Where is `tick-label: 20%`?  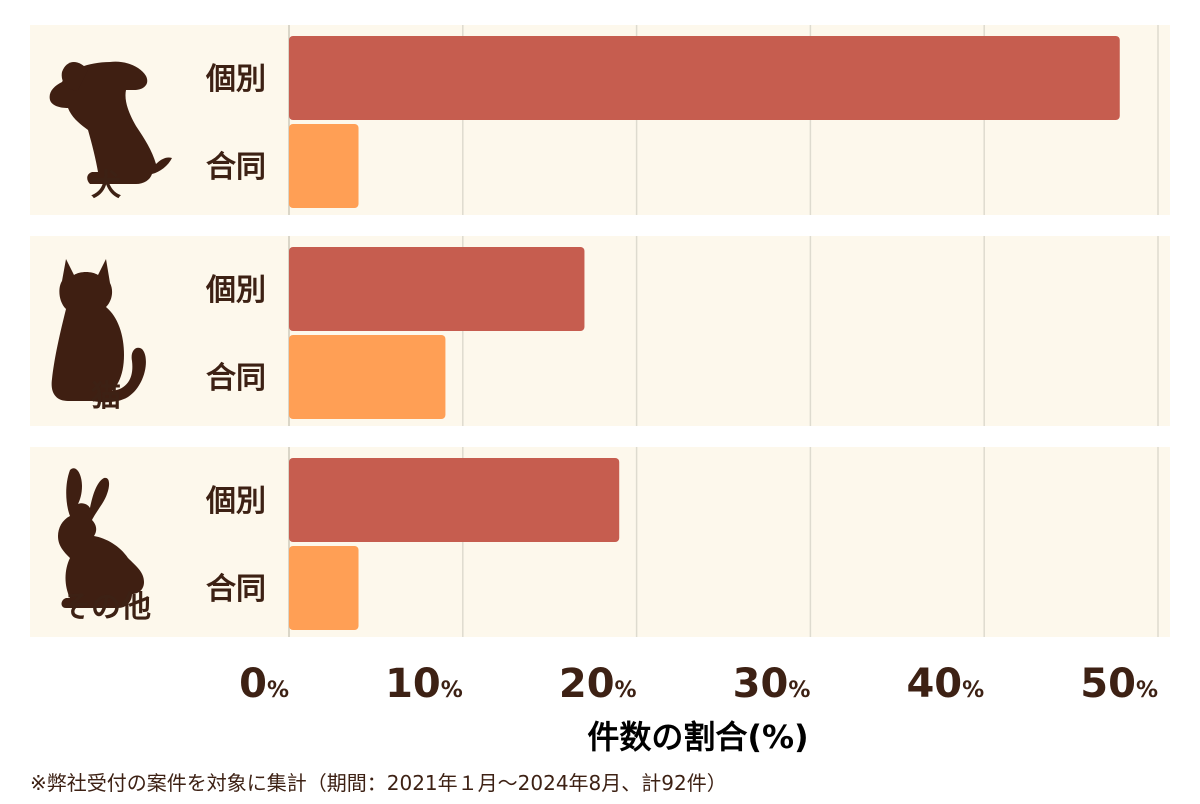 tick-label: 20% is located at coordinates (598, 684).